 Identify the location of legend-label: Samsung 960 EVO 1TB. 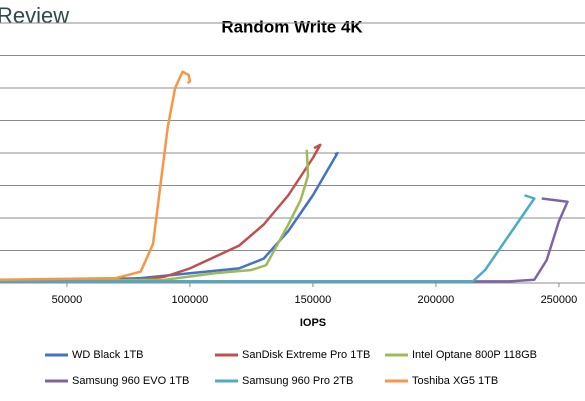
(130, 381).